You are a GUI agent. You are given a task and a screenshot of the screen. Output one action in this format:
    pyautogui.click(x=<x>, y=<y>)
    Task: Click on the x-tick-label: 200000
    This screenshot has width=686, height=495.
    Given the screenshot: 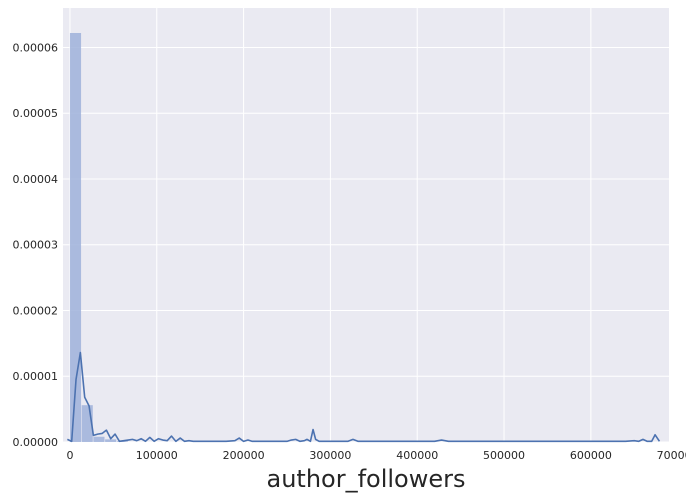 What is the action you would take?
    pyautogui.click(x=244, y=455)
    